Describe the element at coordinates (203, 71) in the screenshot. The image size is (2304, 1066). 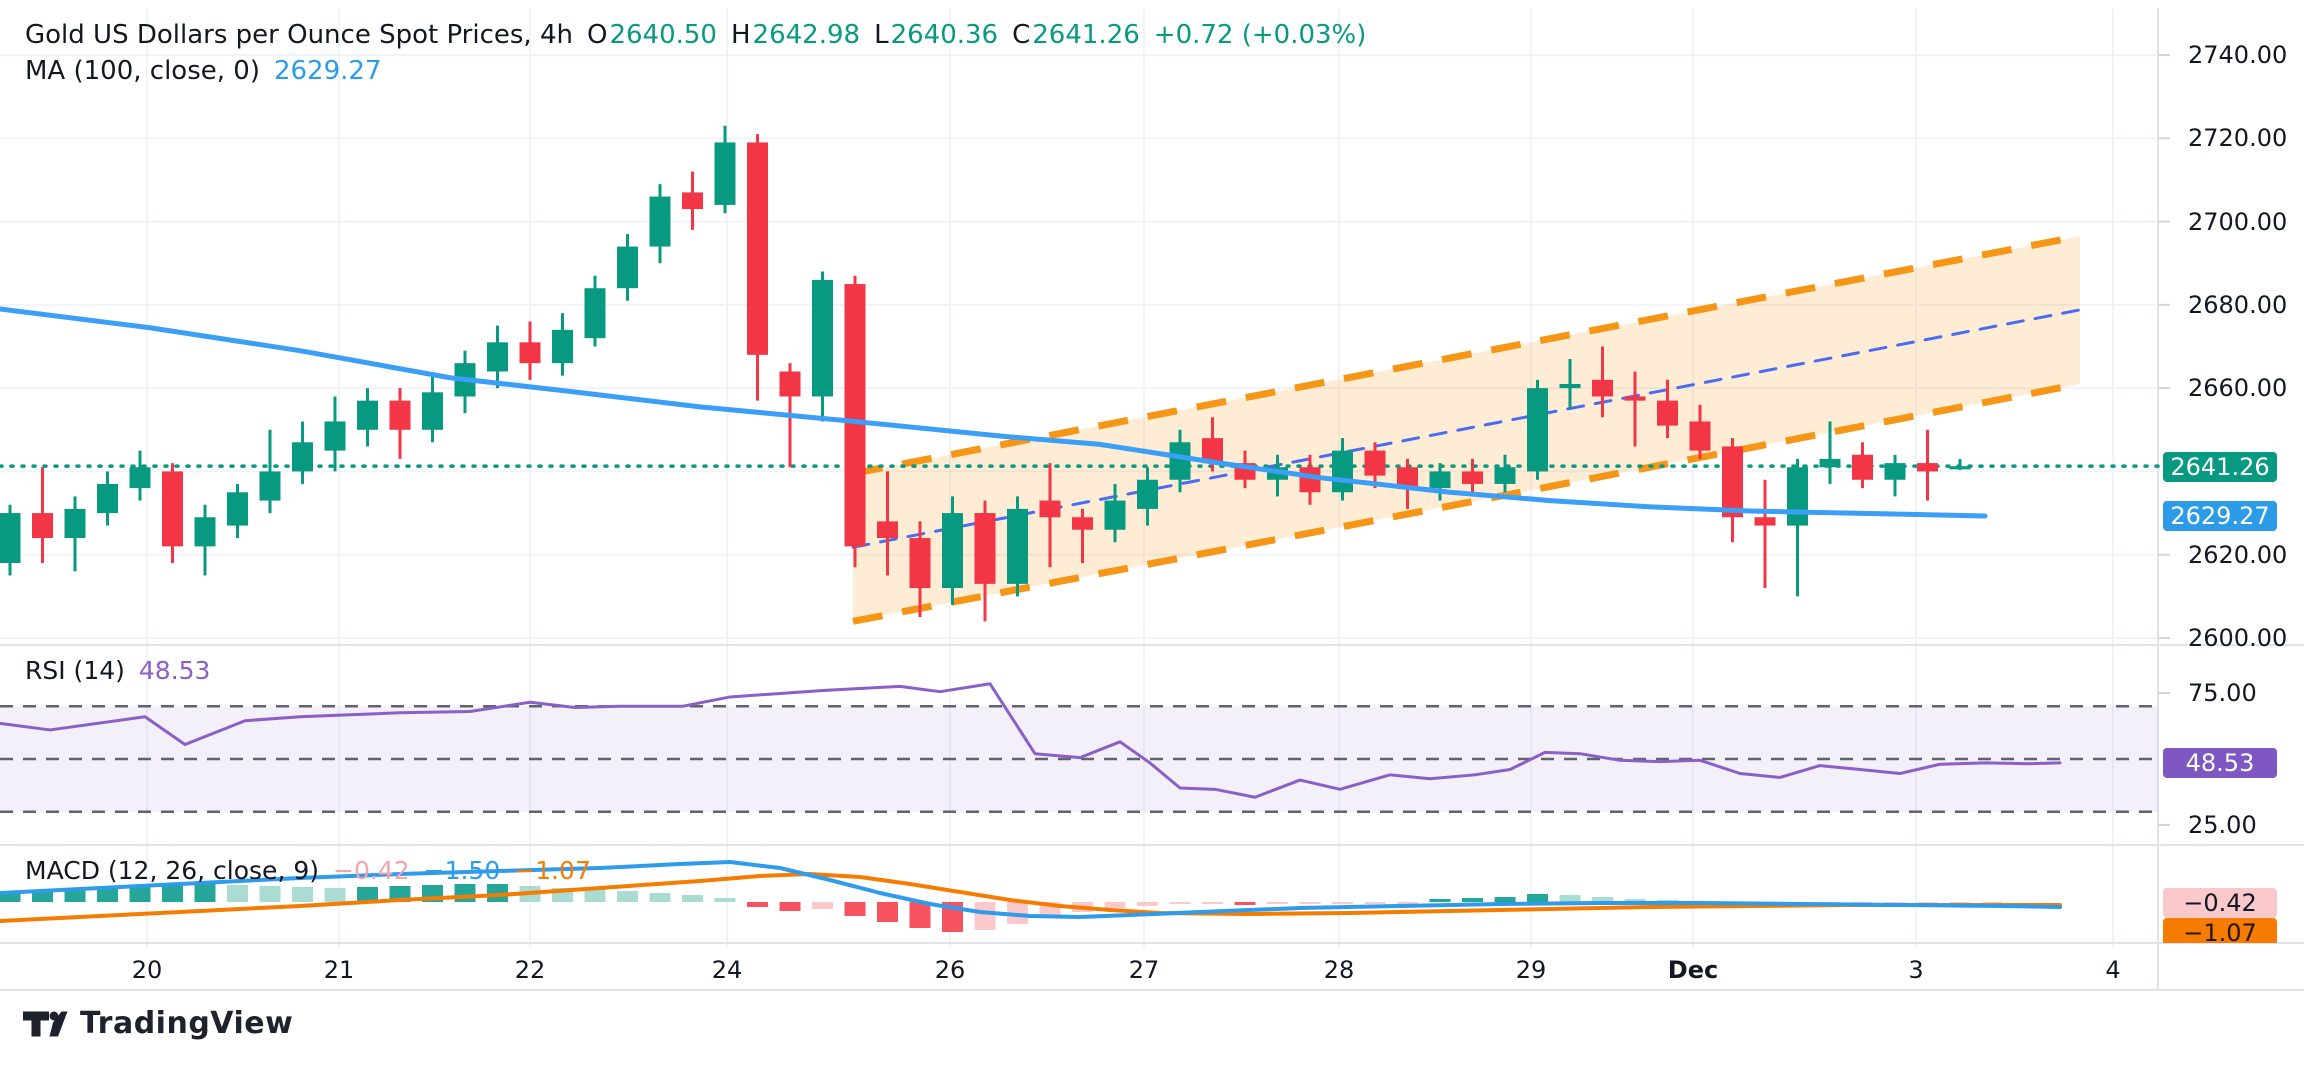
I see `ma-legend: MA (100, close, 0) 2629.27` at that location.